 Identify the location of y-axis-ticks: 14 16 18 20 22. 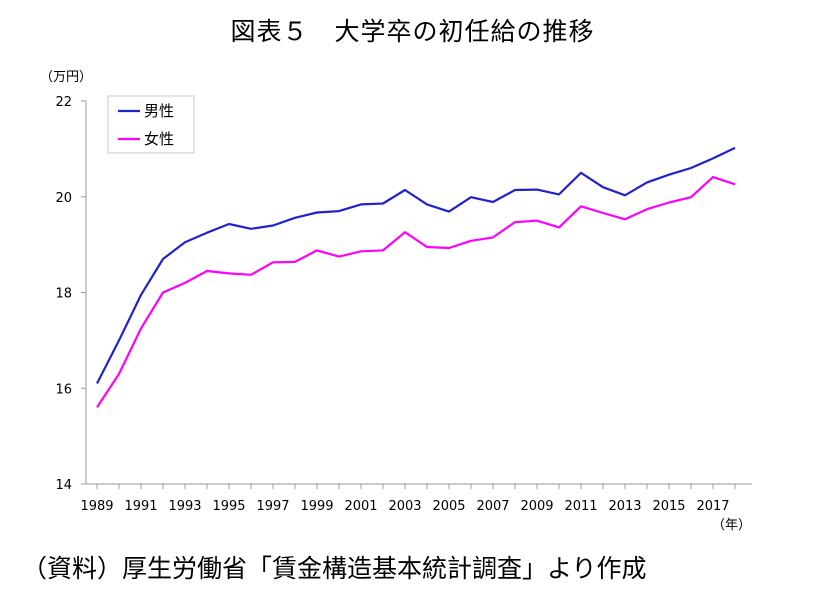
(70, 294).